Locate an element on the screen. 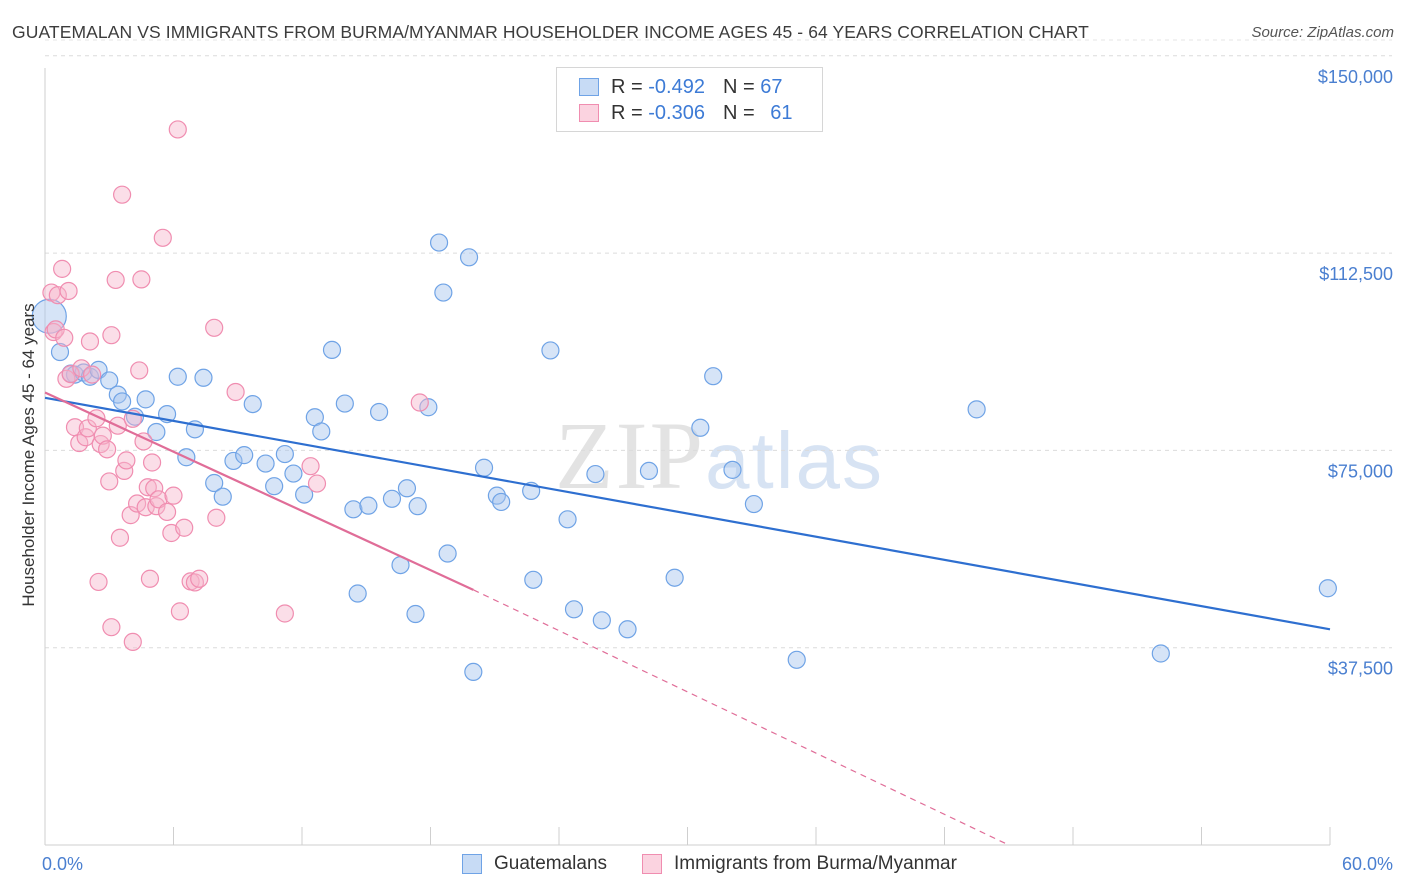 The width and height of the screenshot is (1406, 892). y-tick-label: $37,500 is located at coordinates (1360, 669).